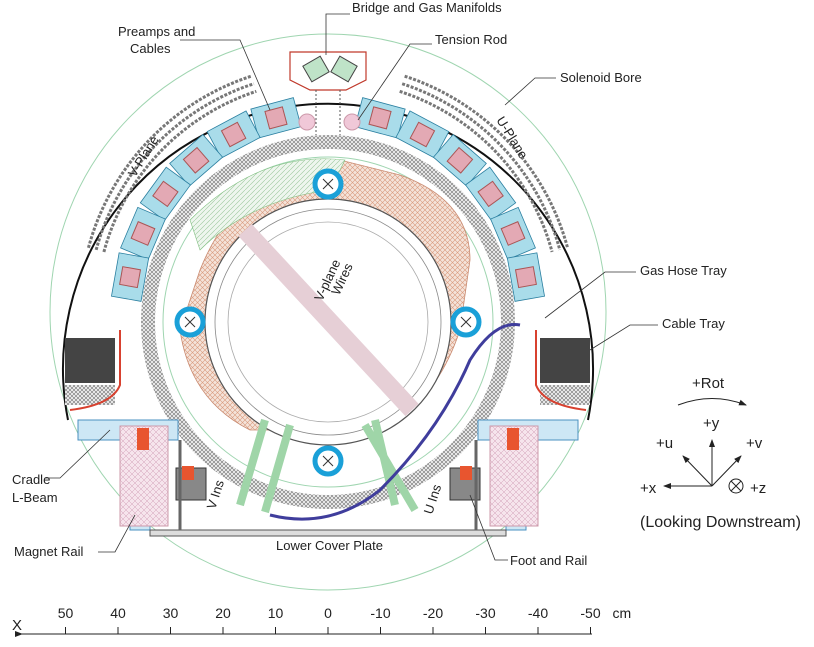 This screenshot has width=814, height=647. Describe the element at coordinates (754, 443) in the screenshot. I see `key-label: +v` at that location.